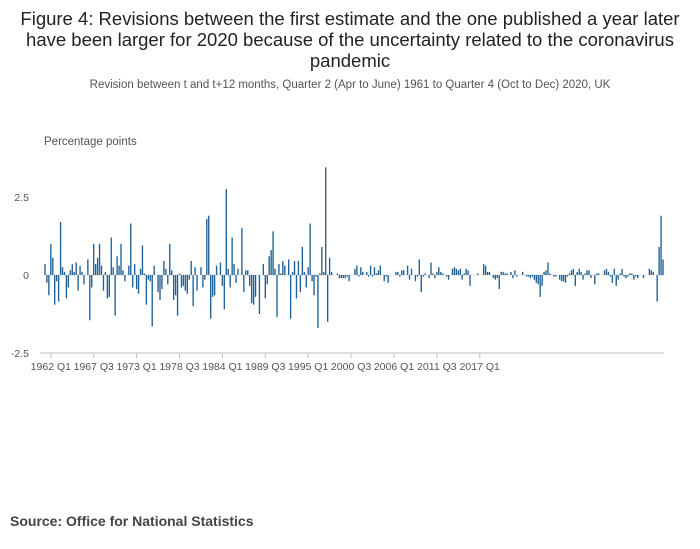 The height and width of the screenshot is (549, 700). What do you see at coordinates (90, 142) in the screenshot?
I see `y-axis-label: Percentage points` at bounding box center [90, 142].